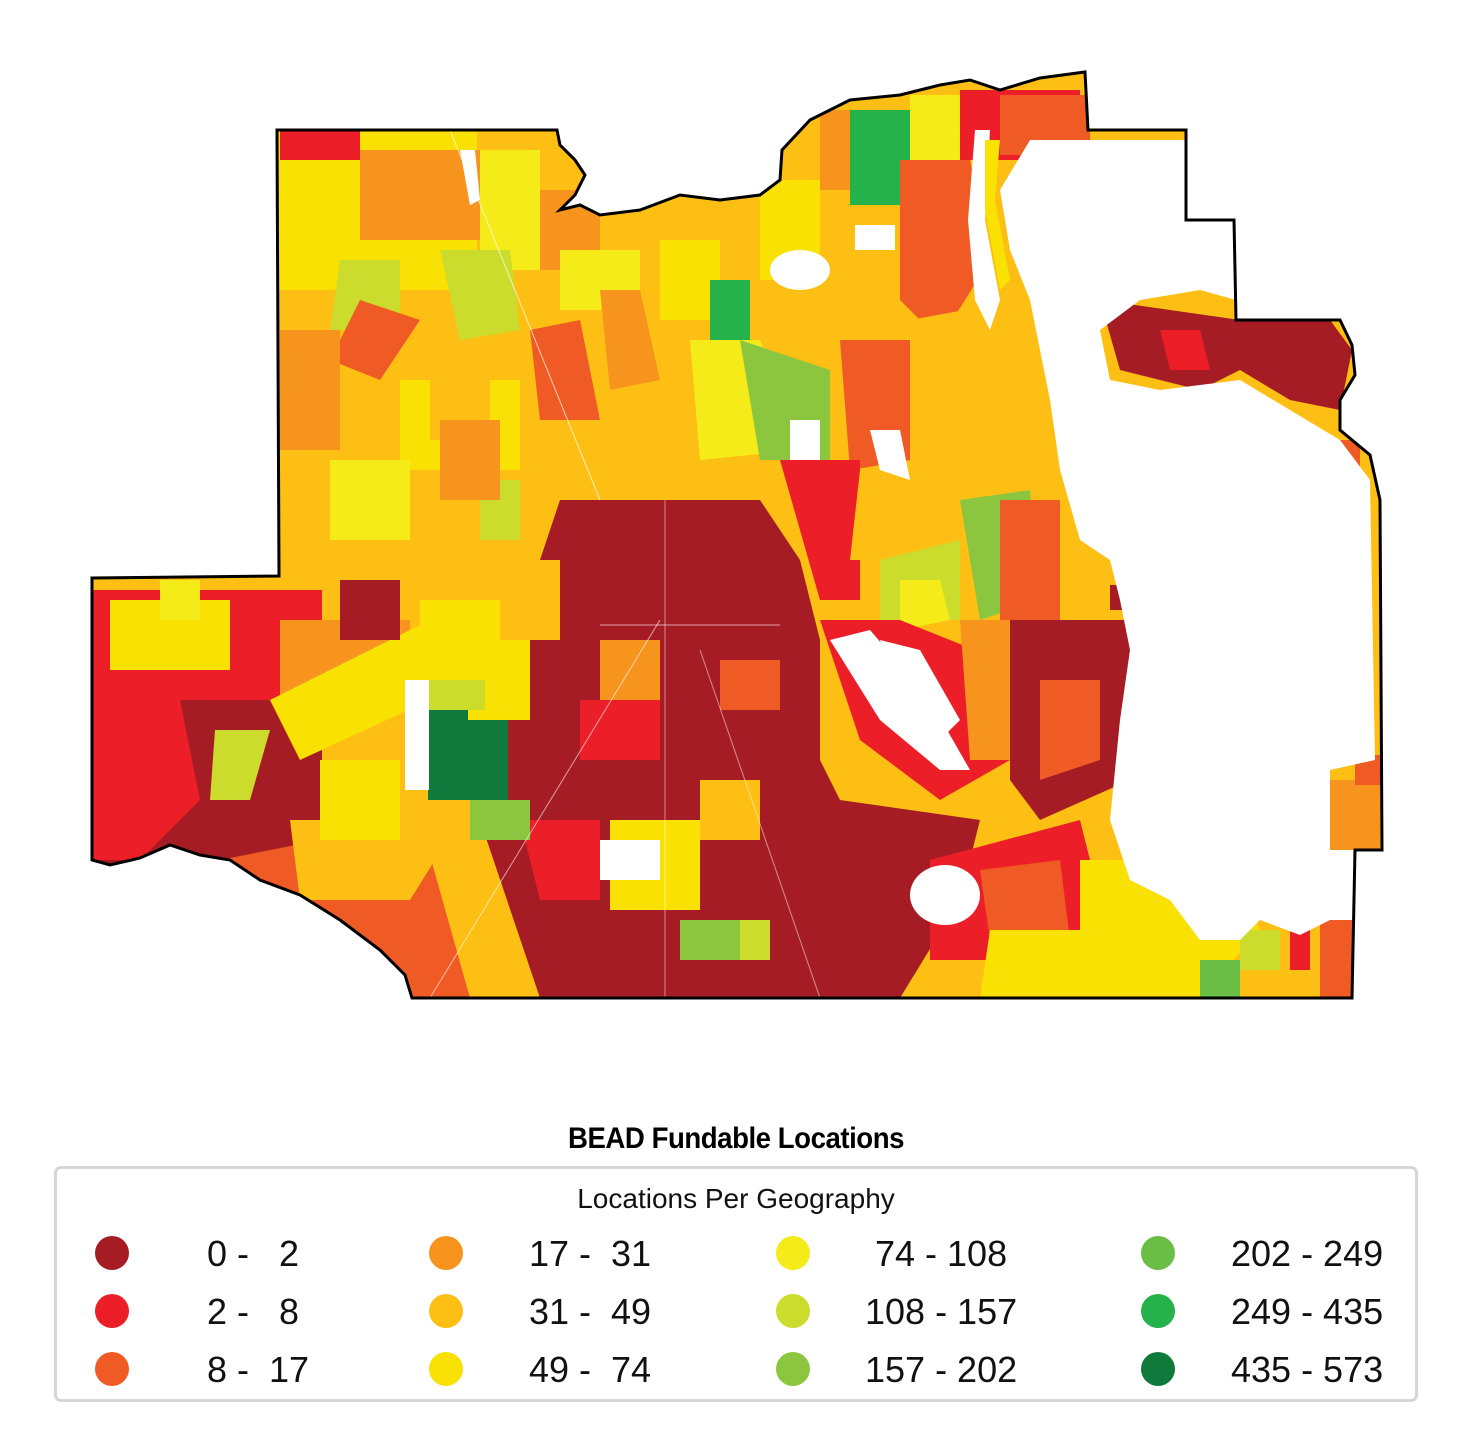  Describe the element at coordinates (253, 1253) in the screenshot. I see `legend-range-label: 0 - 2` at that location.